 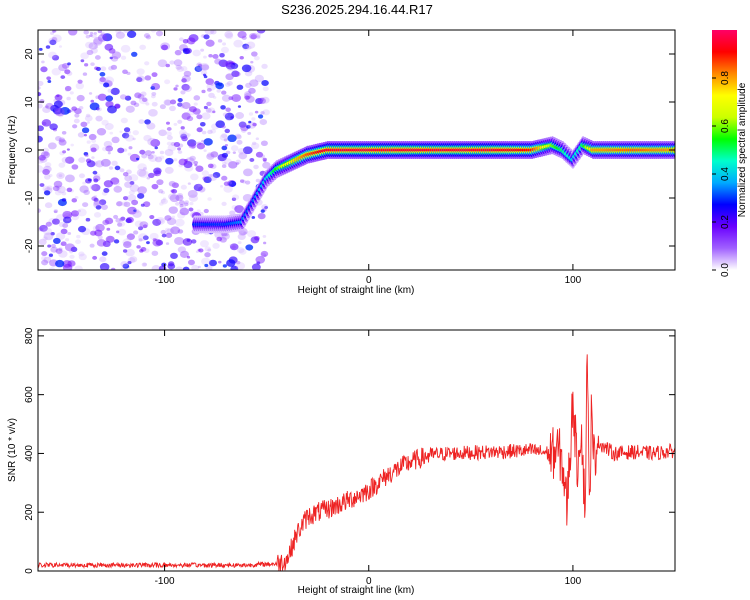 What do you see at coordinates (573, 280) in the screenshot?
I see `x-tick-label: 100` at bounding box center [573, 280].